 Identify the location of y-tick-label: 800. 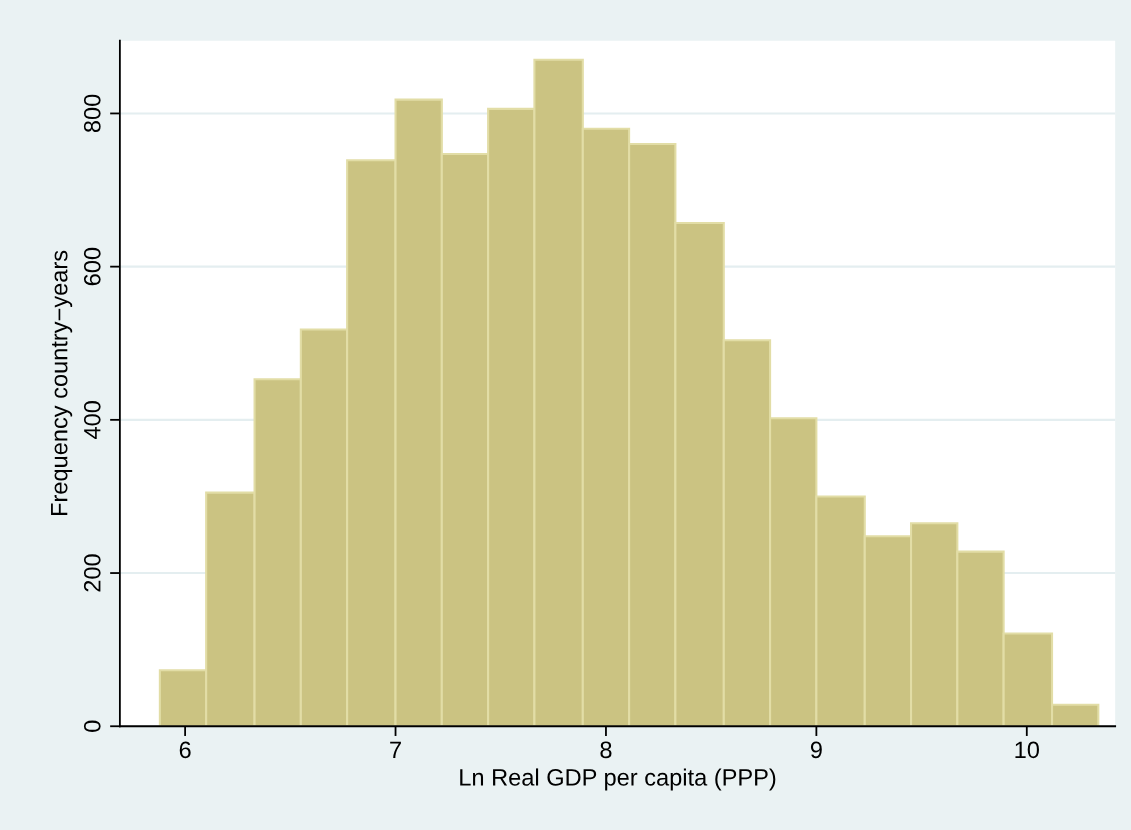
(92, 113).